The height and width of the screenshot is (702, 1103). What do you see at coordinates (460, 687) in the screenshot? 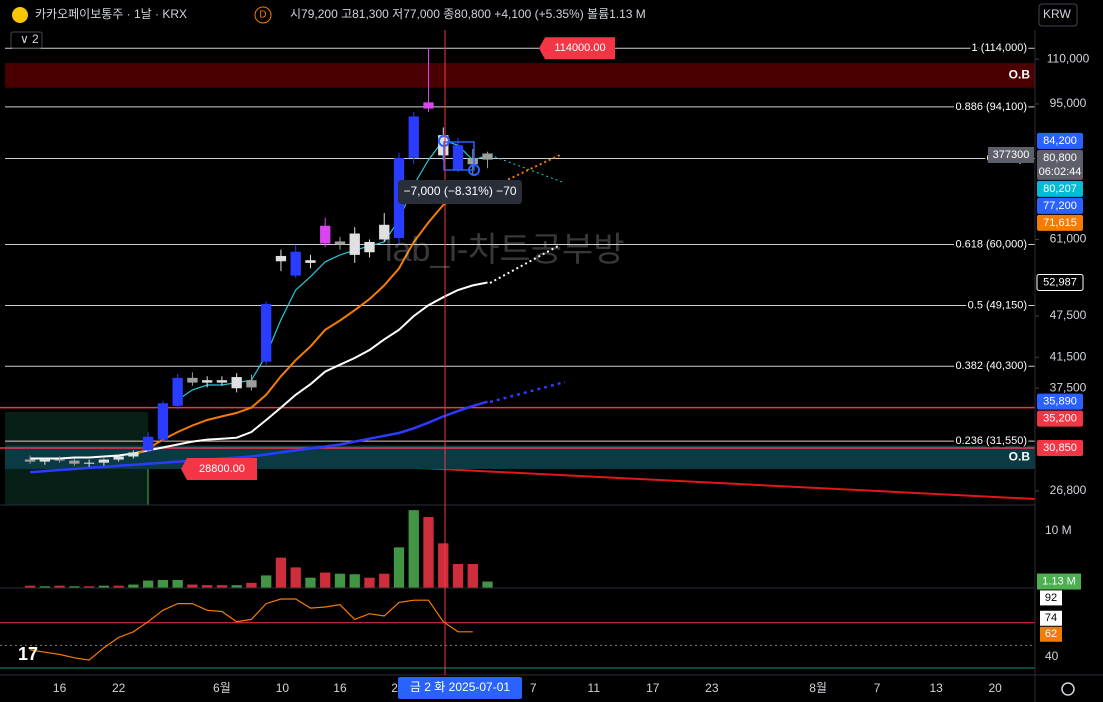
I see `crosshair-date: 금 2 화 2025-07-01` at bounding box center [460, 687].